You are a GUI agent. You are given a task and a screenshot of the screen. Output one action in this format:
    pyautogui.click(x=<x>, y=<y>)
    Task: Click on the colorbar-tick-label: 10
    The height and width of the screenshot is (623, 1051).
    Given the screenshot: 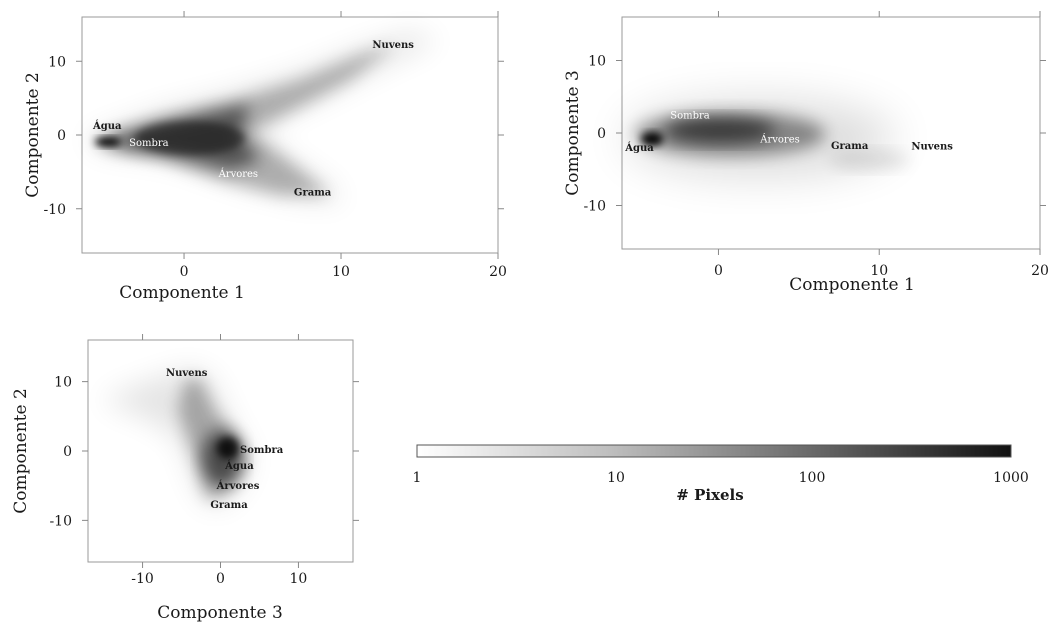 What is the action you would take?
    pyautogui.click(x=616, y=478)
    